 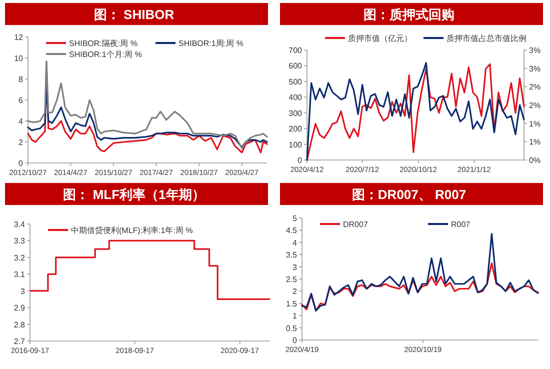 What do you see at coordinates (295, 129) in the screenshot?
I see `y-tick-label: 200` at bounding box center [295, 129].